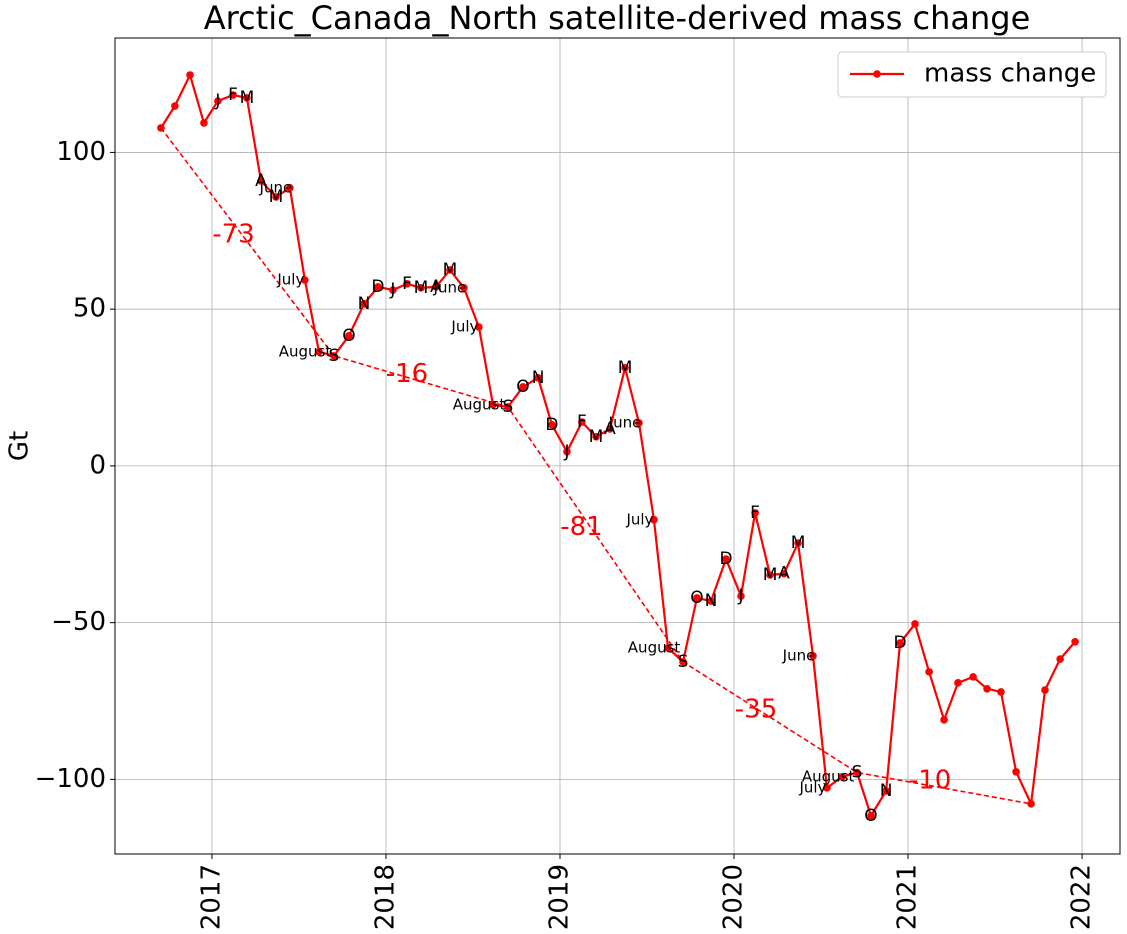  What do you see at coordinates (1010, 74) in the screenshot?
I see `legend-label: mass change` at bounding box center [1010, 74].